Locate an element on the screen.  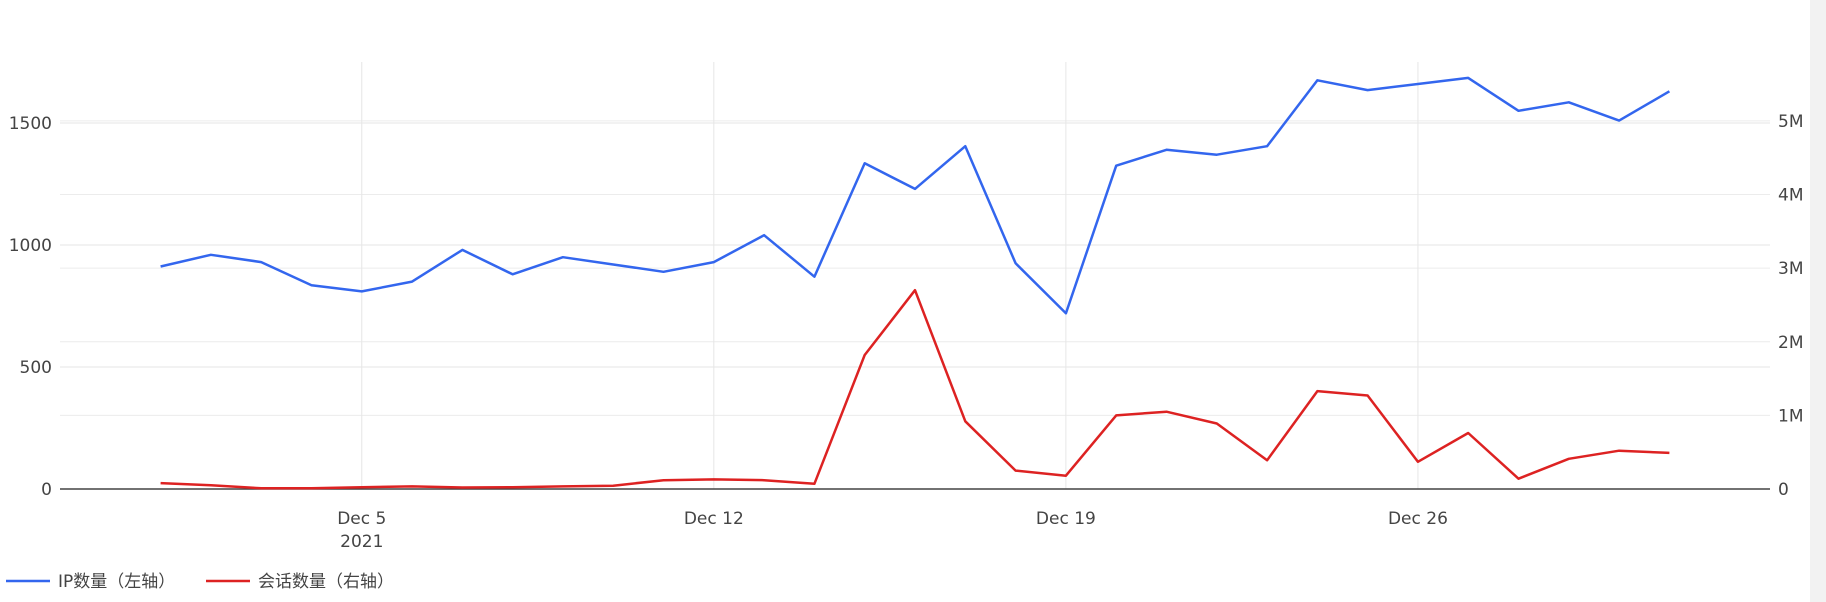
x-axis: Dec 5 2021 Dec 12 Dec 19 Dec 26 is located at coordinates (915, 520).